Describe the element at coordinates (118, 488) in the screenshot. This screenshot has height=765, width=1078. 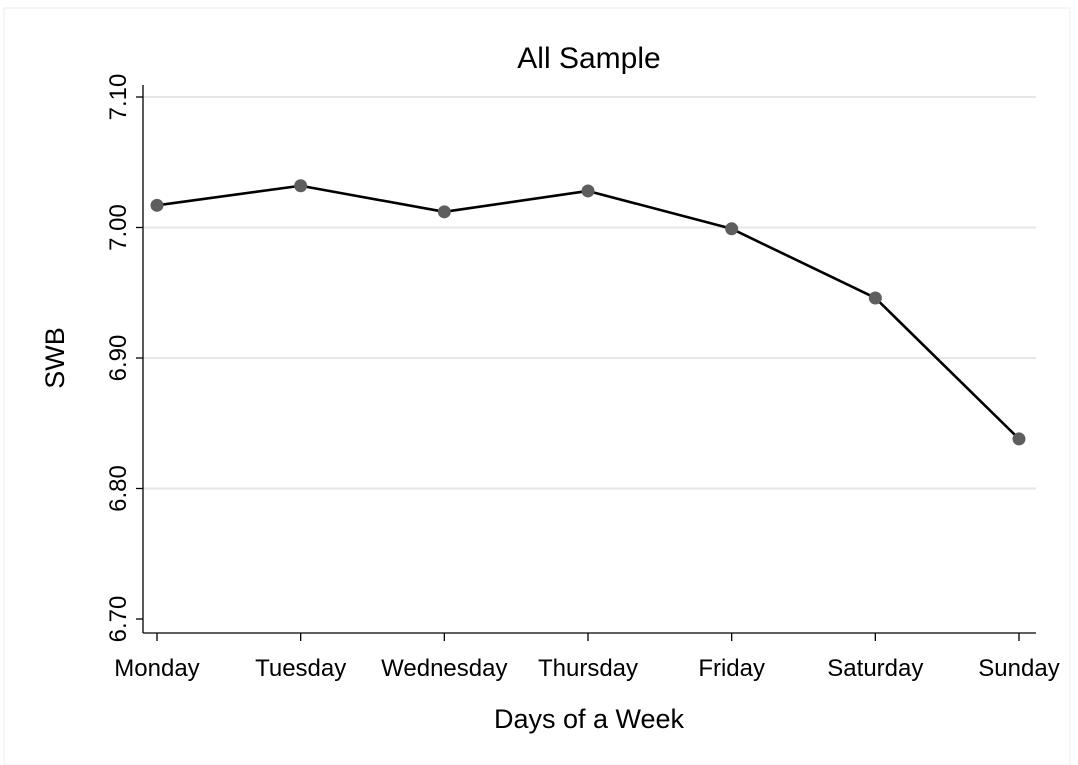
I see `y-tick-label: 6.80` at that location.